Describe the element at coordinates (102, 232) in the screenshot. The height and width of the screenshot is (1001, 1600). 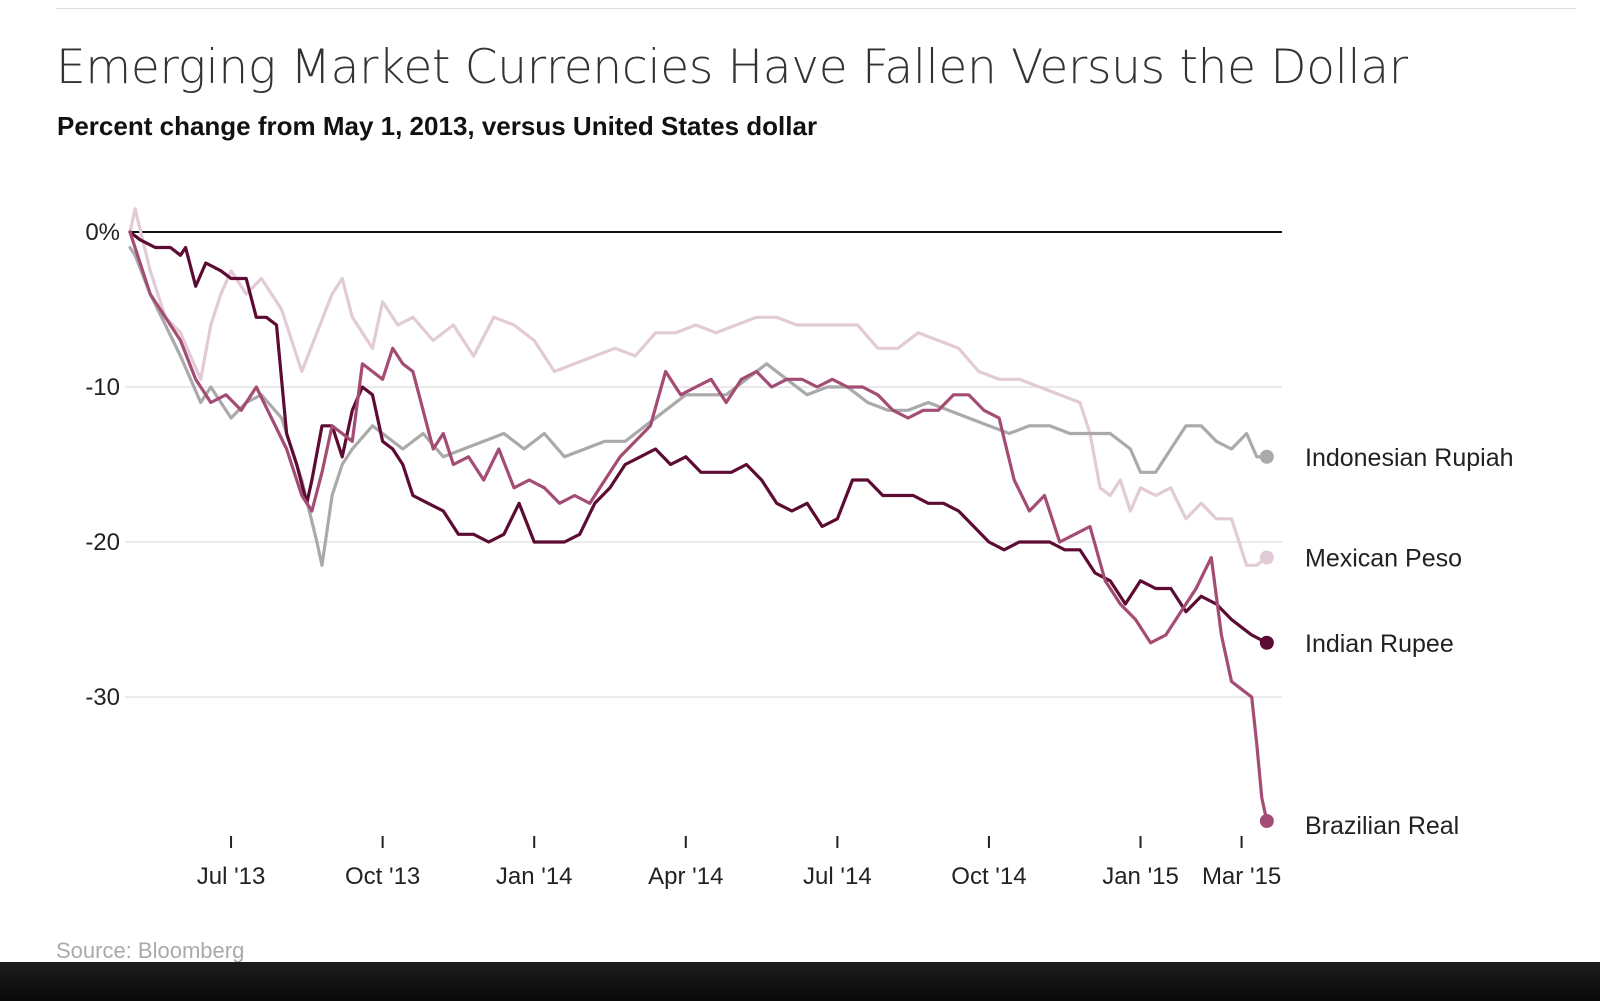
I see `y-tick-label-0: 0%` at that location.